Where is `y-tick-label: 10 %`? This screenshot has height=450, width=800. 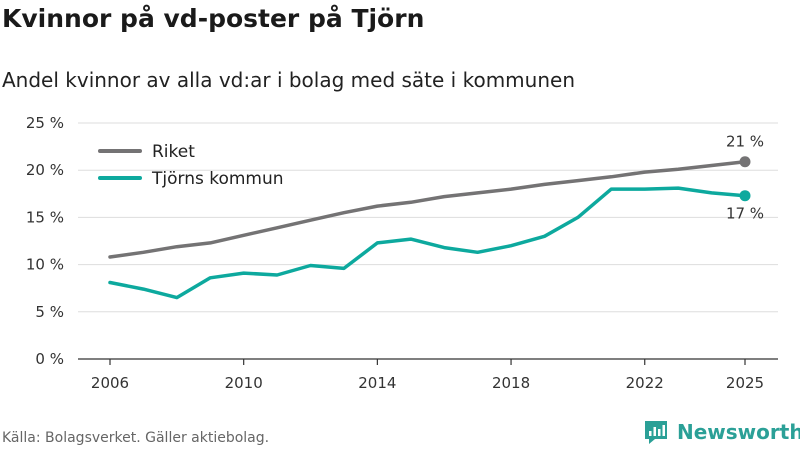 y-tick-label: 10 % is located at coordinates (45, 265).